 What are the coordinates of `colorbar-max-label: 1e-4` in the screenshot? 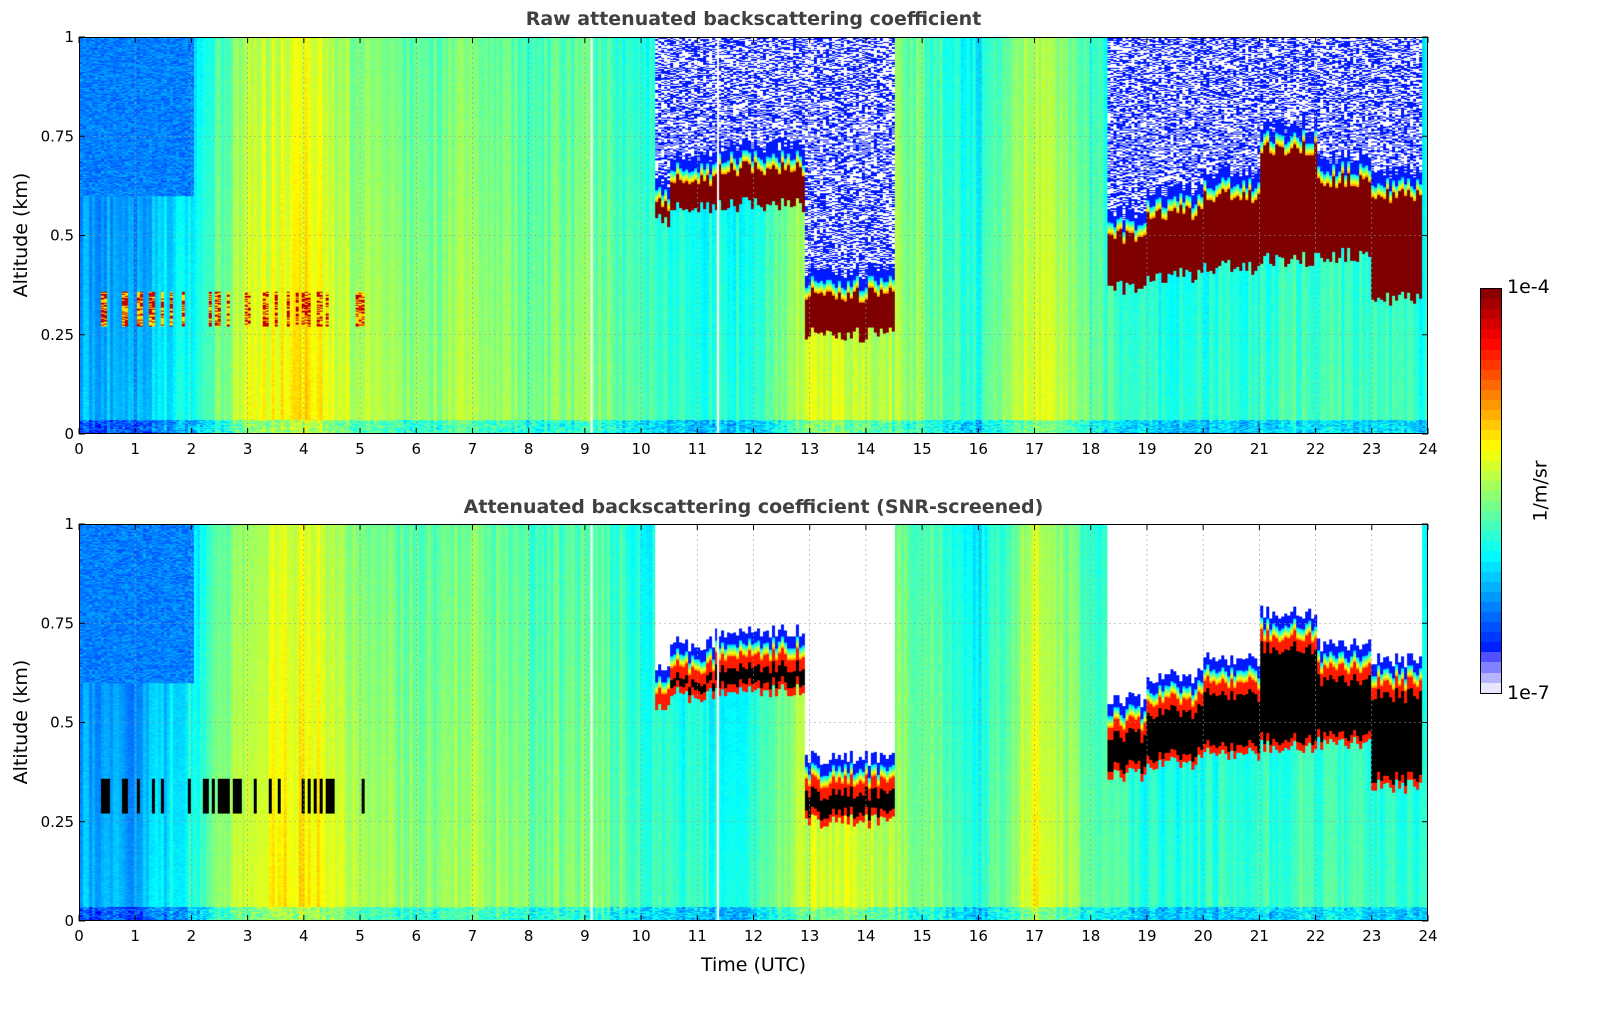 It's located at (1528, 287).